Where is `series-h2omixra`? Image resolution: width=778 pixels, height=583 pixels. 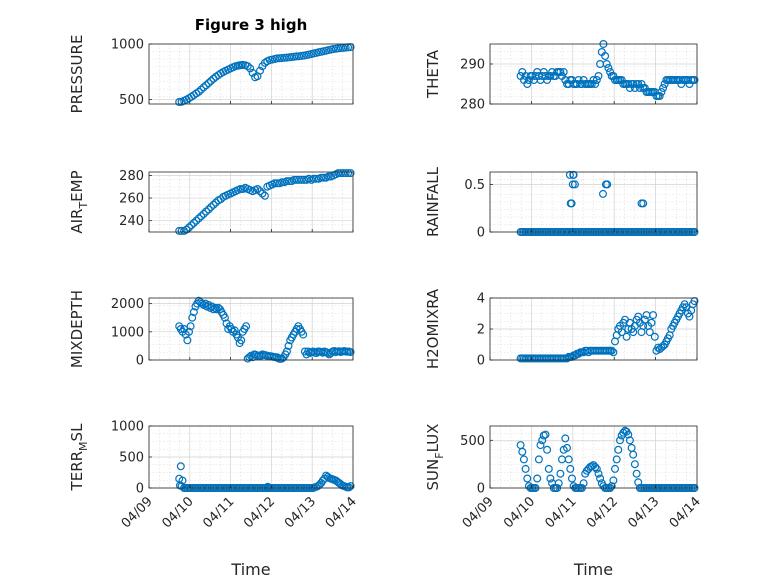
series-h2omixra is located at coordinates (607, 330).